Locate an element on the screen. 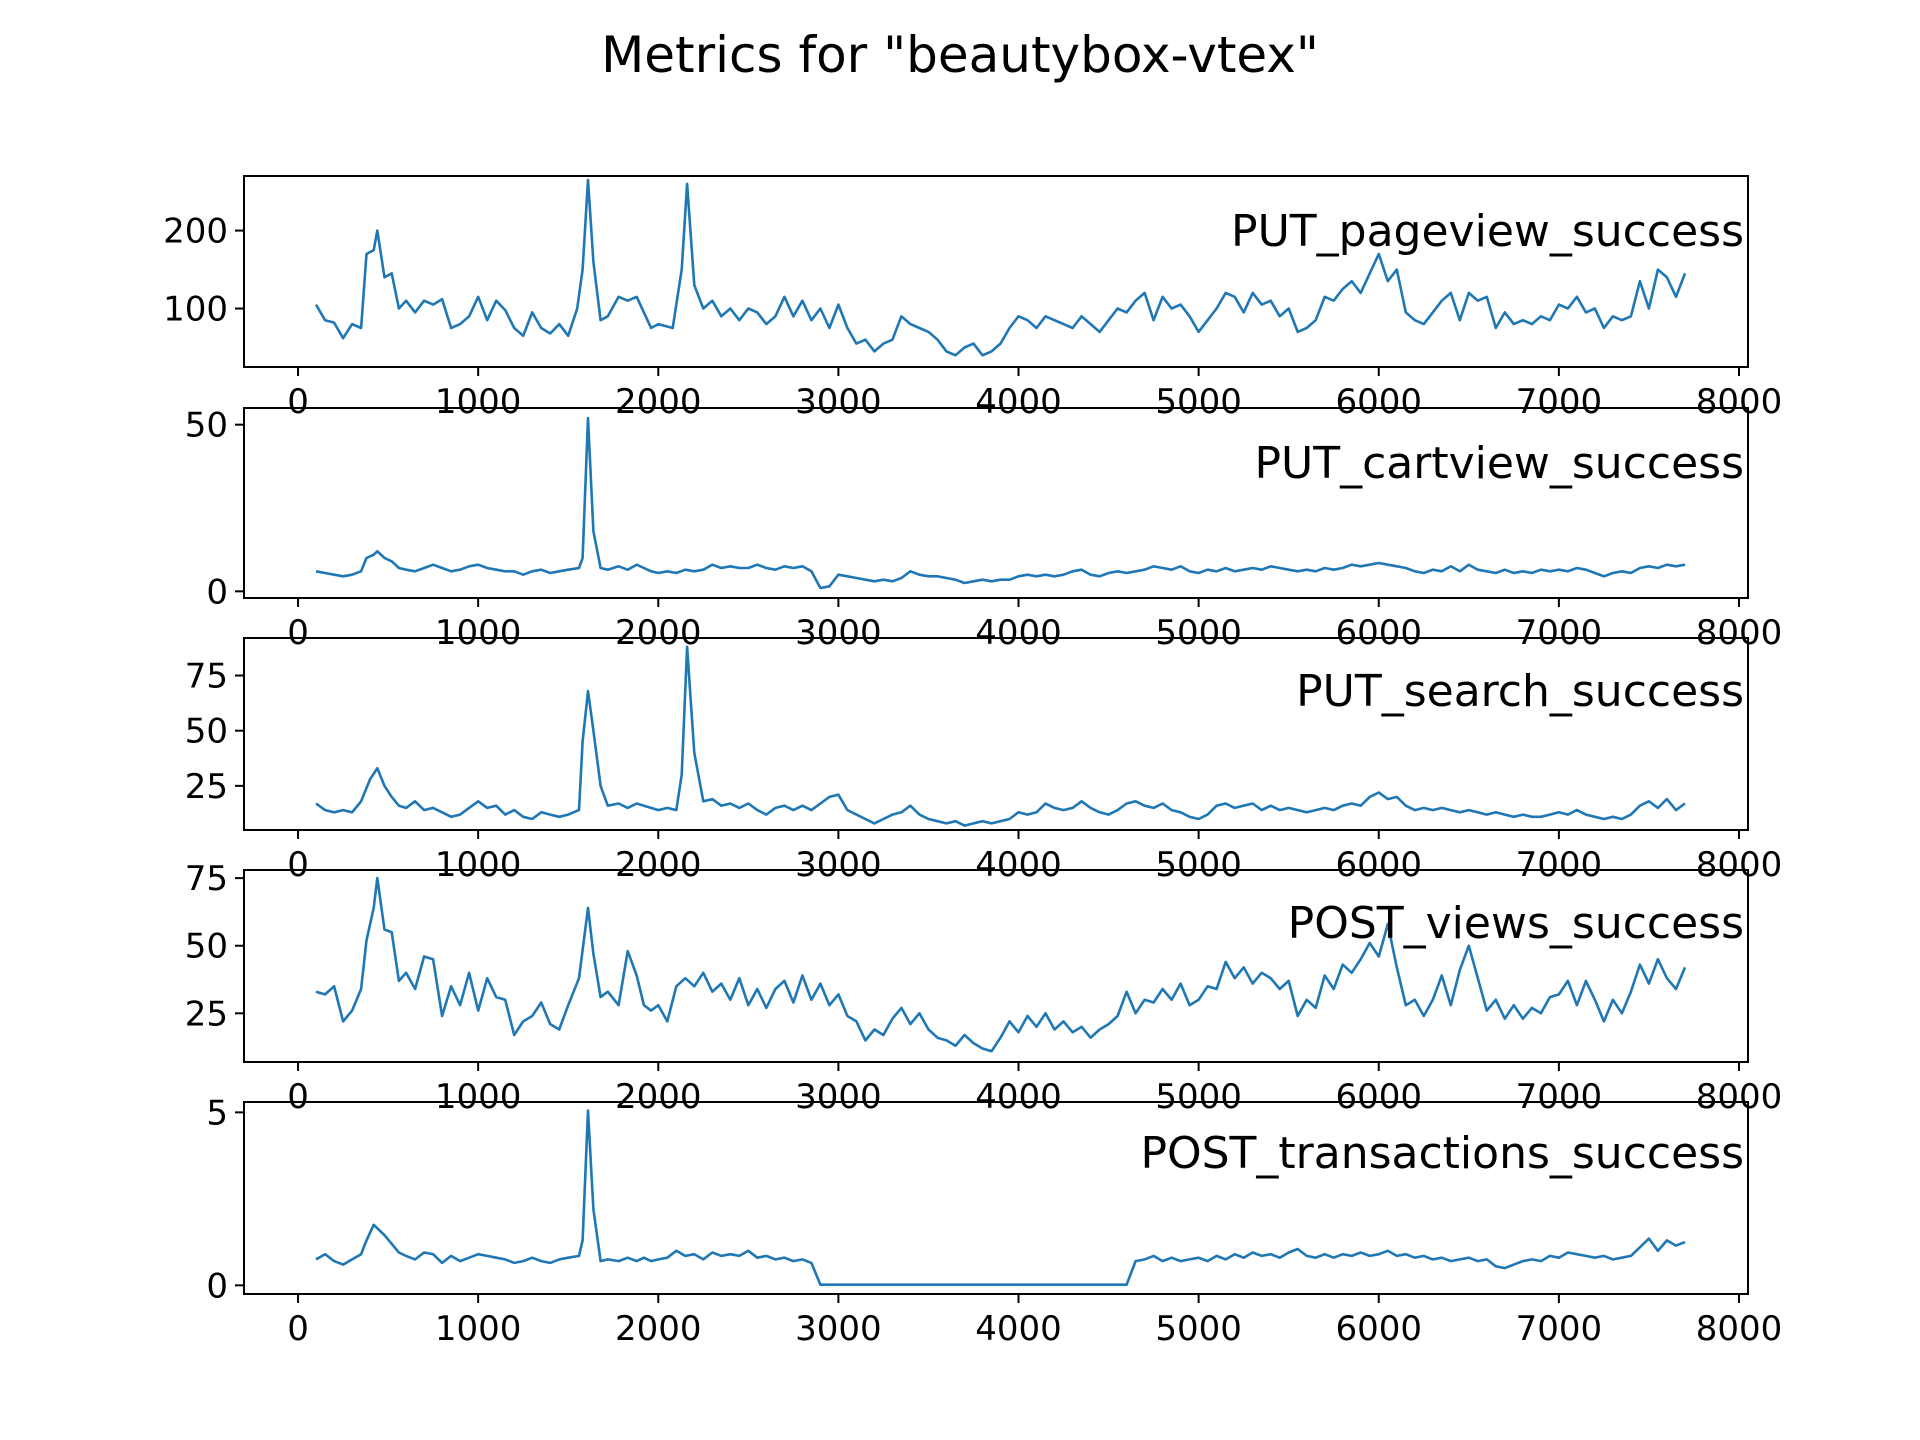 The height and width of the screenshot is (1440, 1920). subplot-5-plot: 0 1000 2000 3000 4000 5000 6000 7000 8000 0 5 is located at coordinates (994, 1221).